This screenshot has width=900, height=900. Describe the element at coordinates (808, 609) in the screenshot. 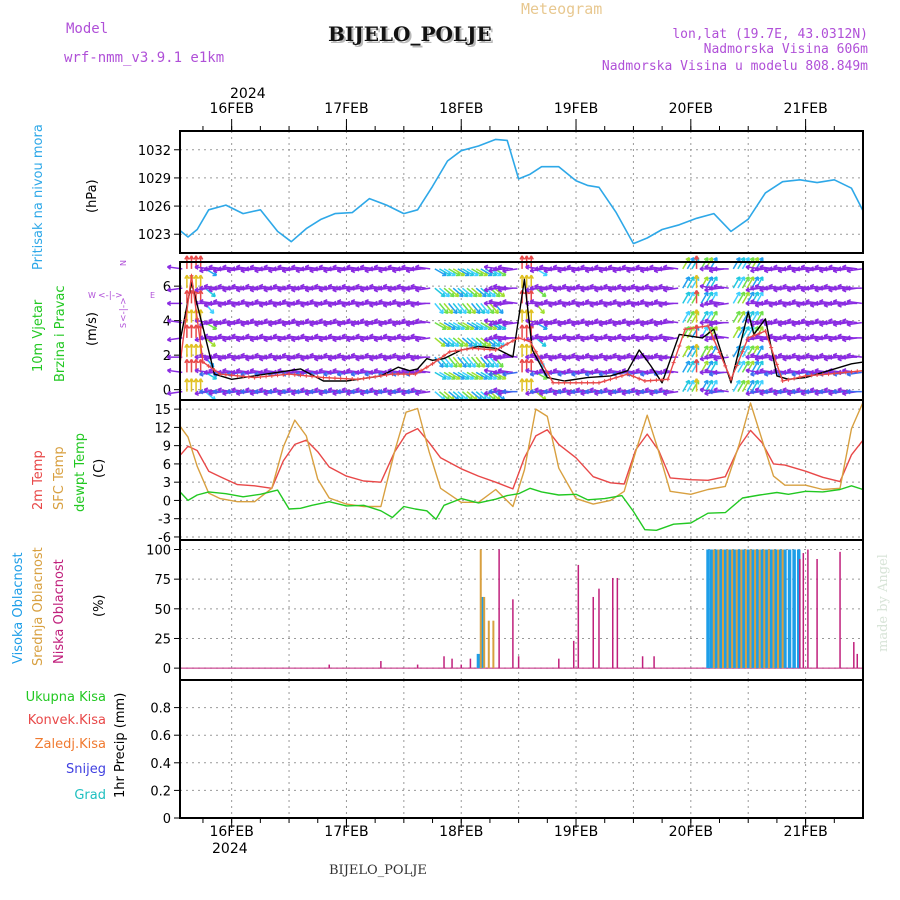

I see `cloud-low-bar` at that location.